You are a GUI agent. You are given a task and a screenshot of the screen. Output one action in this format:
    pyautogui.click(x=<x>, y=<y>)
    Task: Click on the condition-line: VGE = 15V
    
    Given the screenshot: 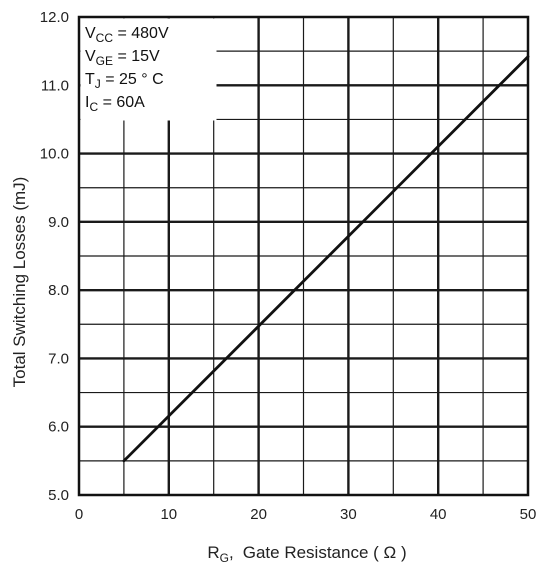 What is the action you would take?
    pyautogui.click(x=122, y=58)
    